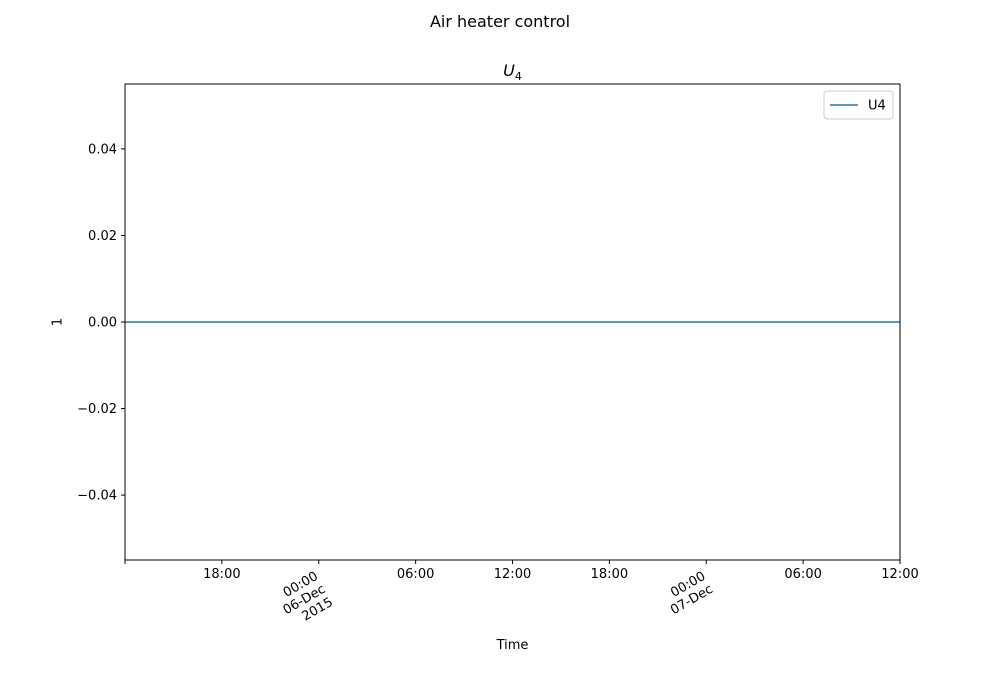  Describe the element at coordinates (512, 645) in the screenshot. I see `x-axis-label: Time` at that location.